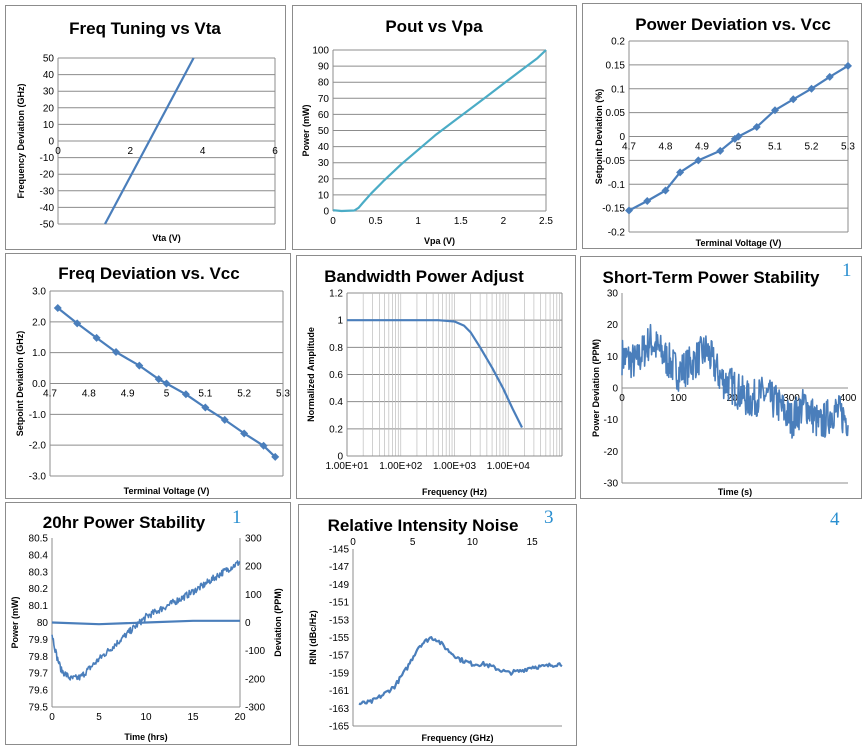 This screenshot has width=868, height=751. I want to click on y-tick-label: 60, so click(324, 115).